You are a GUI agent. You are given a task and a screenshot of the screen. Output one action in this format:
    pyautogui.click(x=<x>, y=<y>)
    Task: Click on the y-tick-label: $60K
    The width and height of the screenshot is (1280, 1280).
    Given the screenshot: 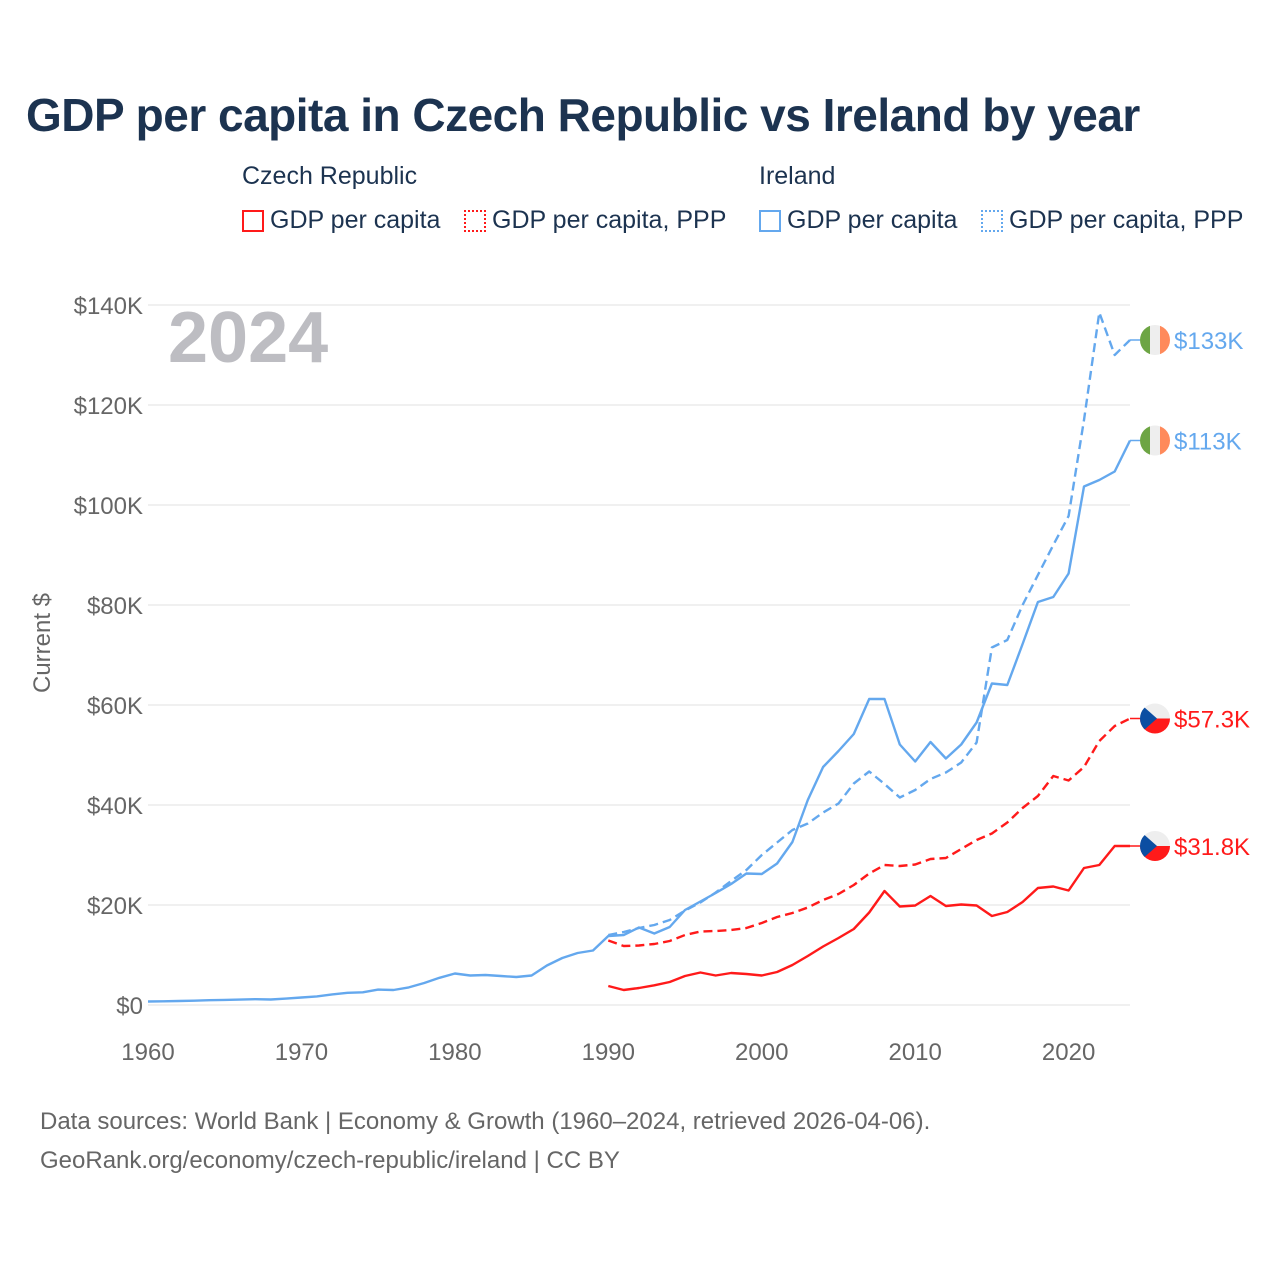 What is the action you would take?
    pyautogui.click(x=115, y=706)
    